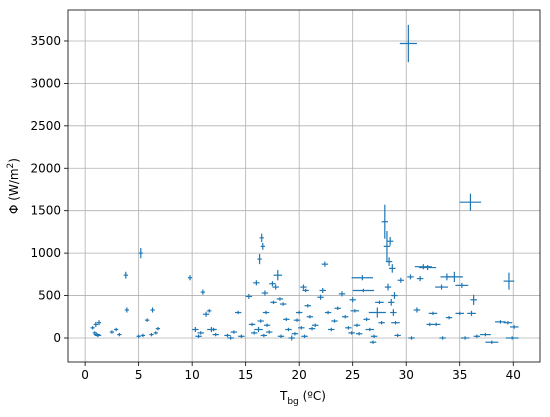  I want to click on x-tick-label: 10, so click(192, 375).